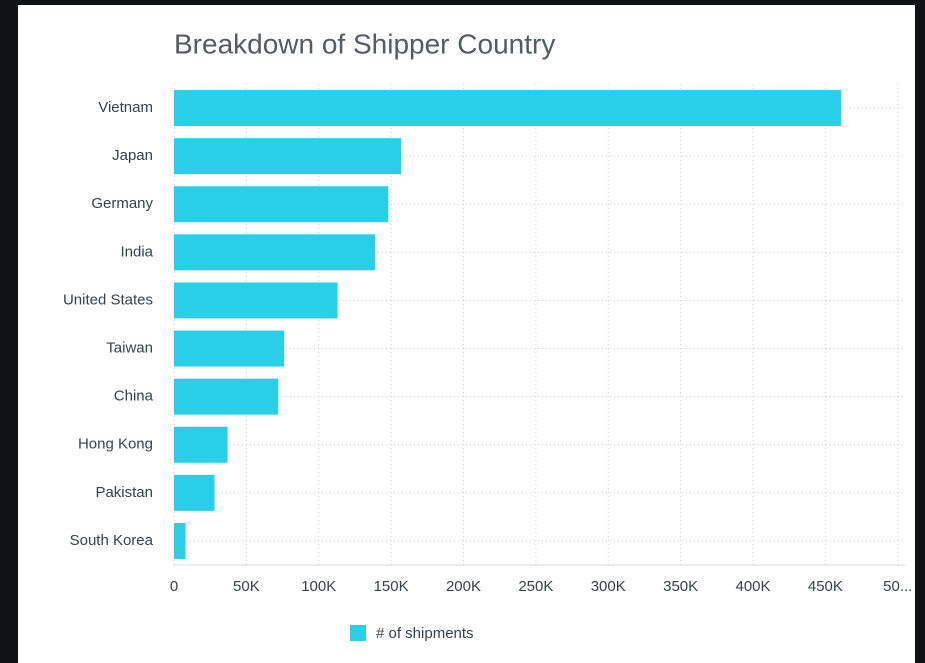 The image size is (925, 663). I want to click on y-tick-label: Japan, so click(132, 155).